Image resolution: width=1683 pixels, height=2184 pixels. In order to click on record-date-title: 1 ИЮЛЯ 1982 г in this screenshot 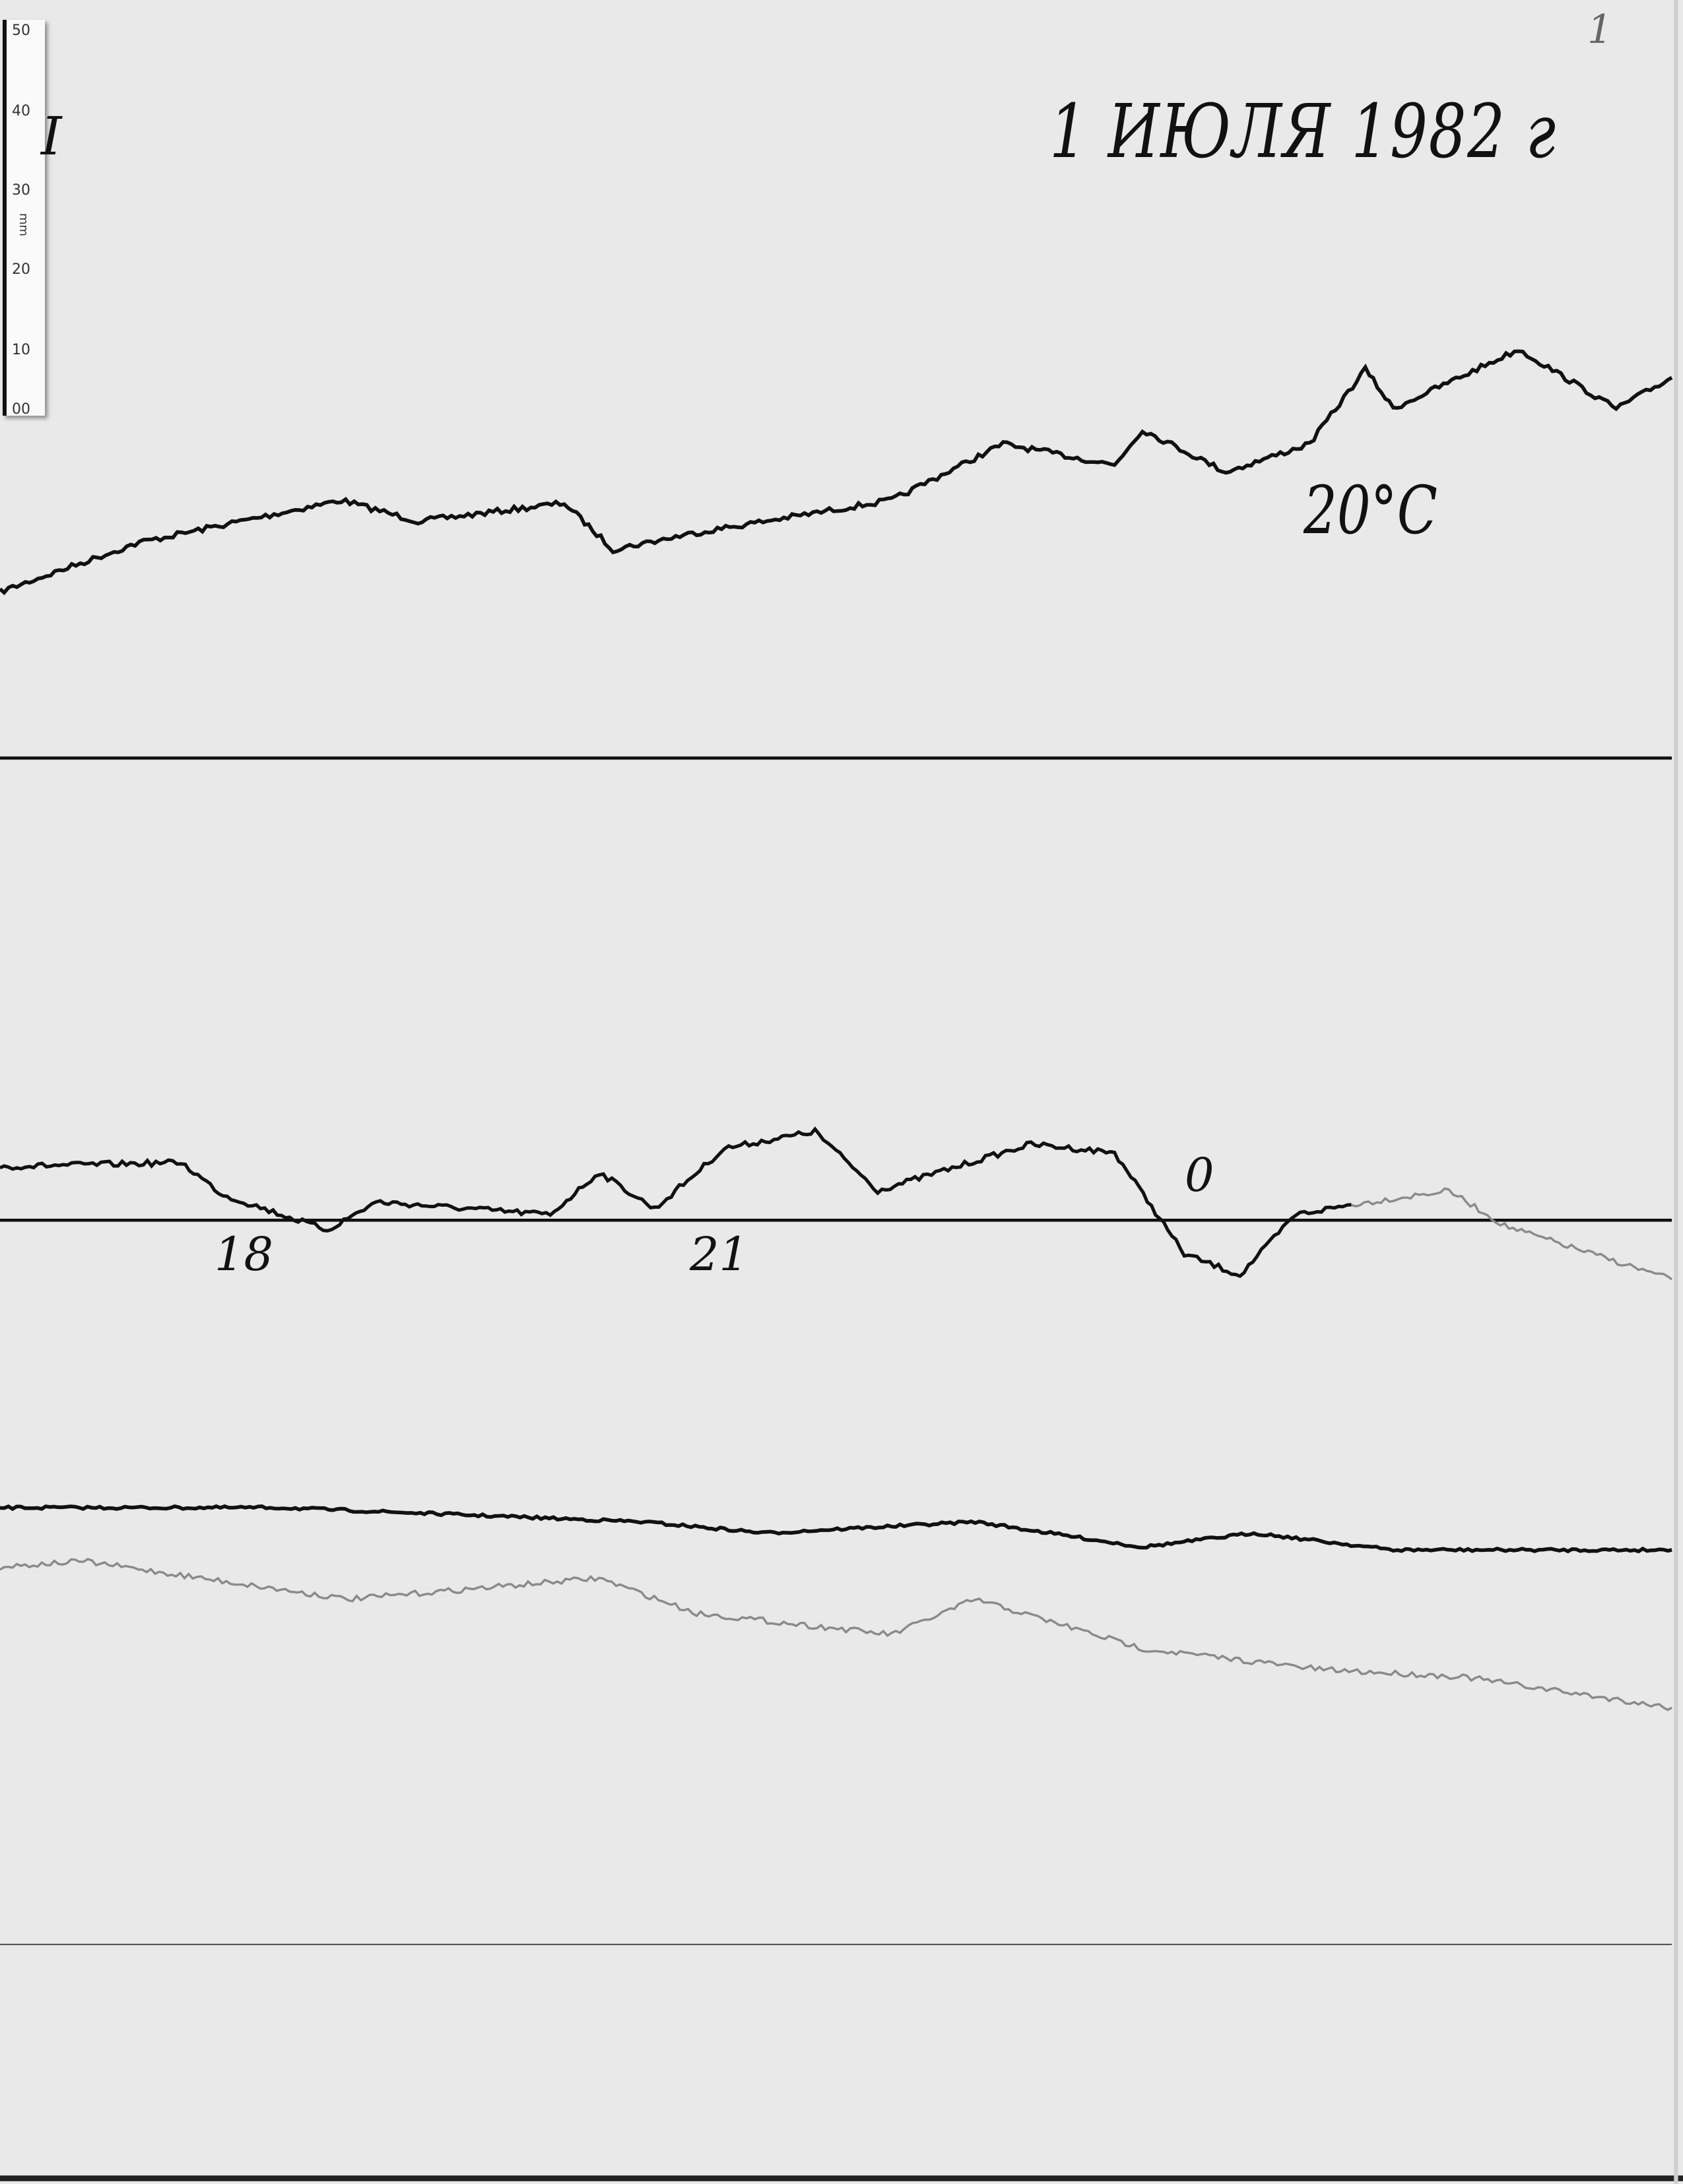, I will do `click(1303, 132)`.